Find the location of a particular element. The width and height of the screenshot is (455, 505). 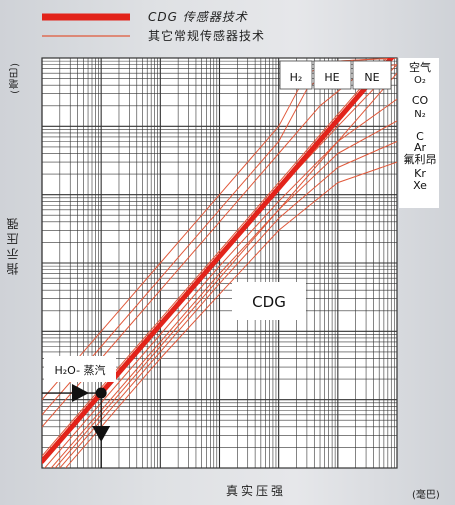

ne-label: NE is located at coordinates (371, 77).